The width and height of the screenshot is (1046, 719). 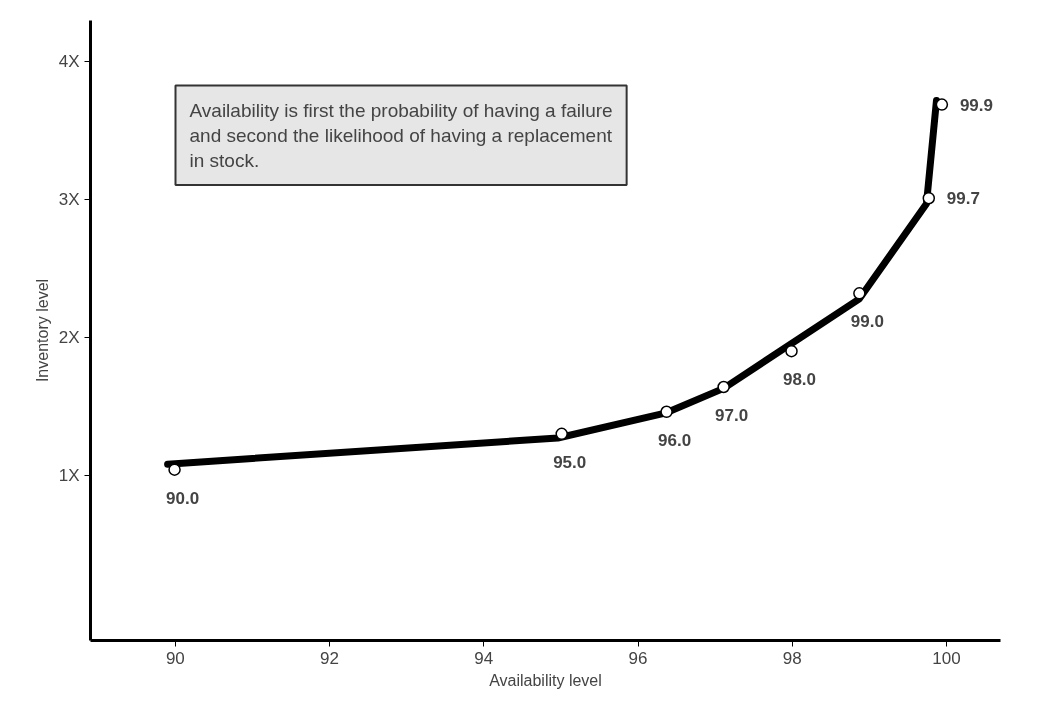 What do you see at coordinates (867, 322) in the screenshot?
I see `annotation: 99.0` at bounding box center [867, 322].